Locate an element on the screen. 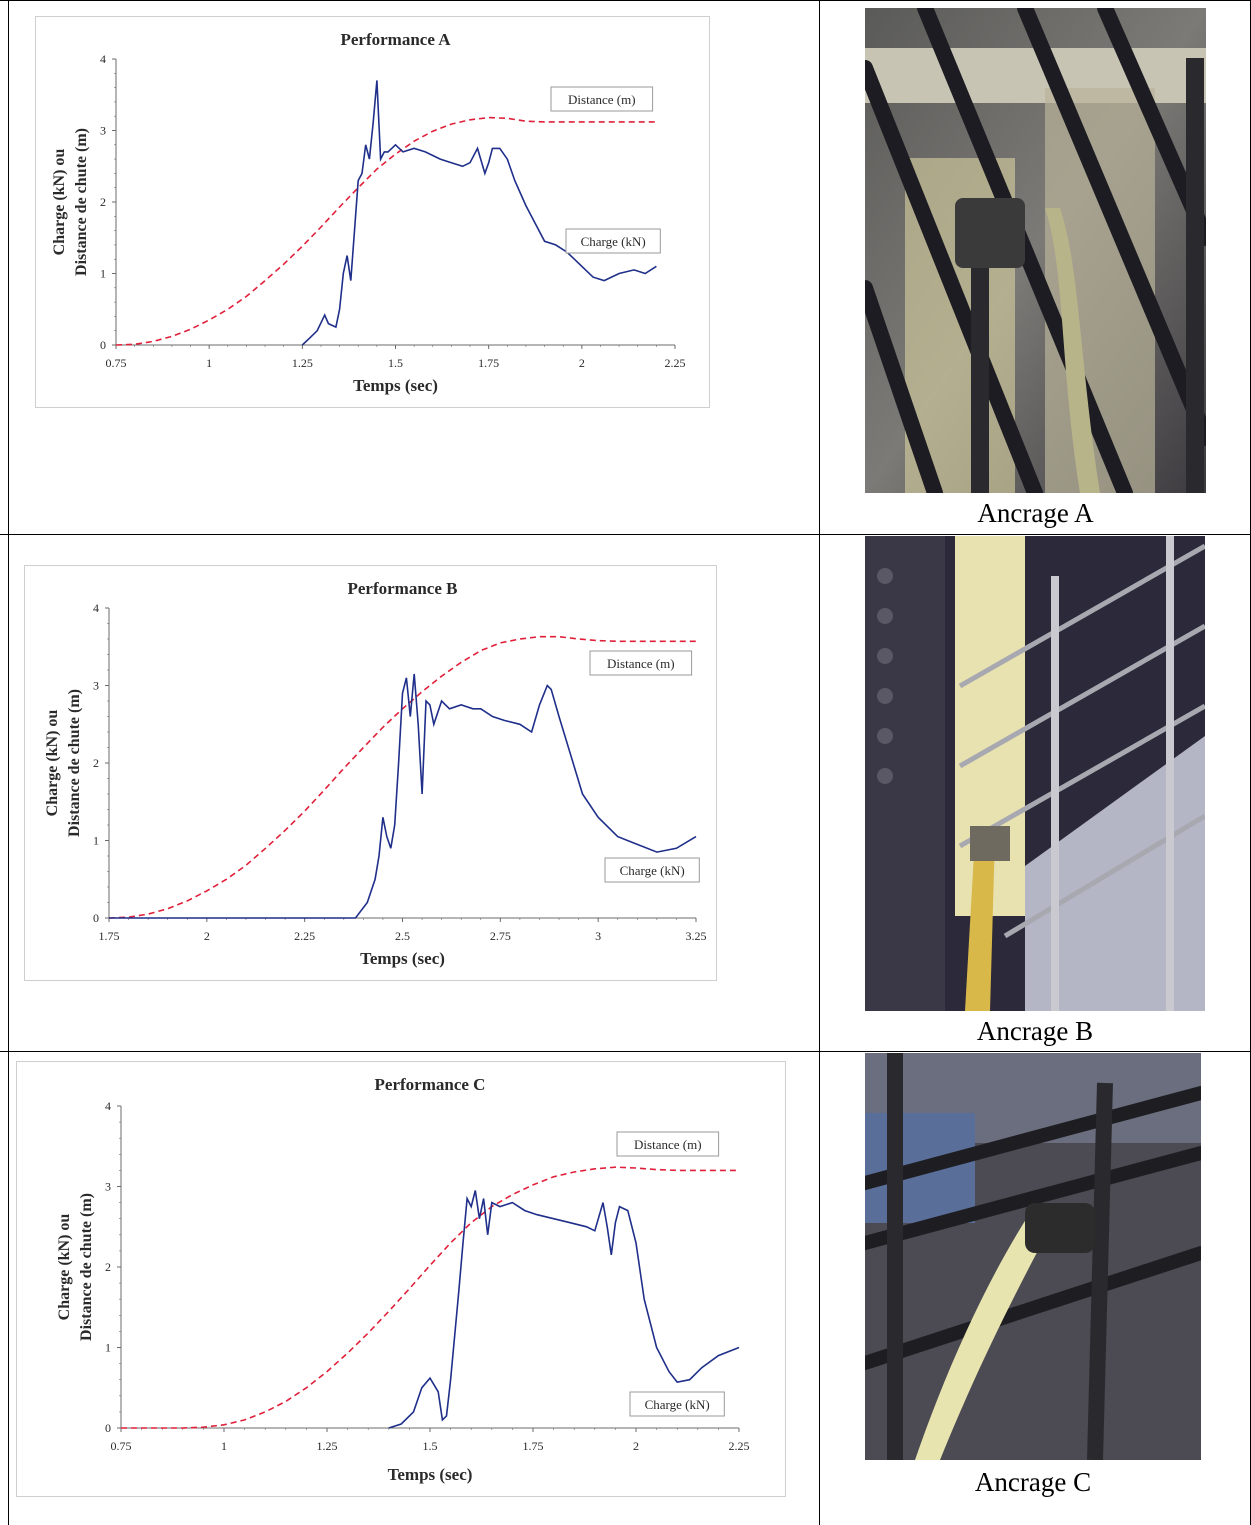 The image size is (1251, 1525). photo-ancrage-a is located at coordinates (1035, 250).